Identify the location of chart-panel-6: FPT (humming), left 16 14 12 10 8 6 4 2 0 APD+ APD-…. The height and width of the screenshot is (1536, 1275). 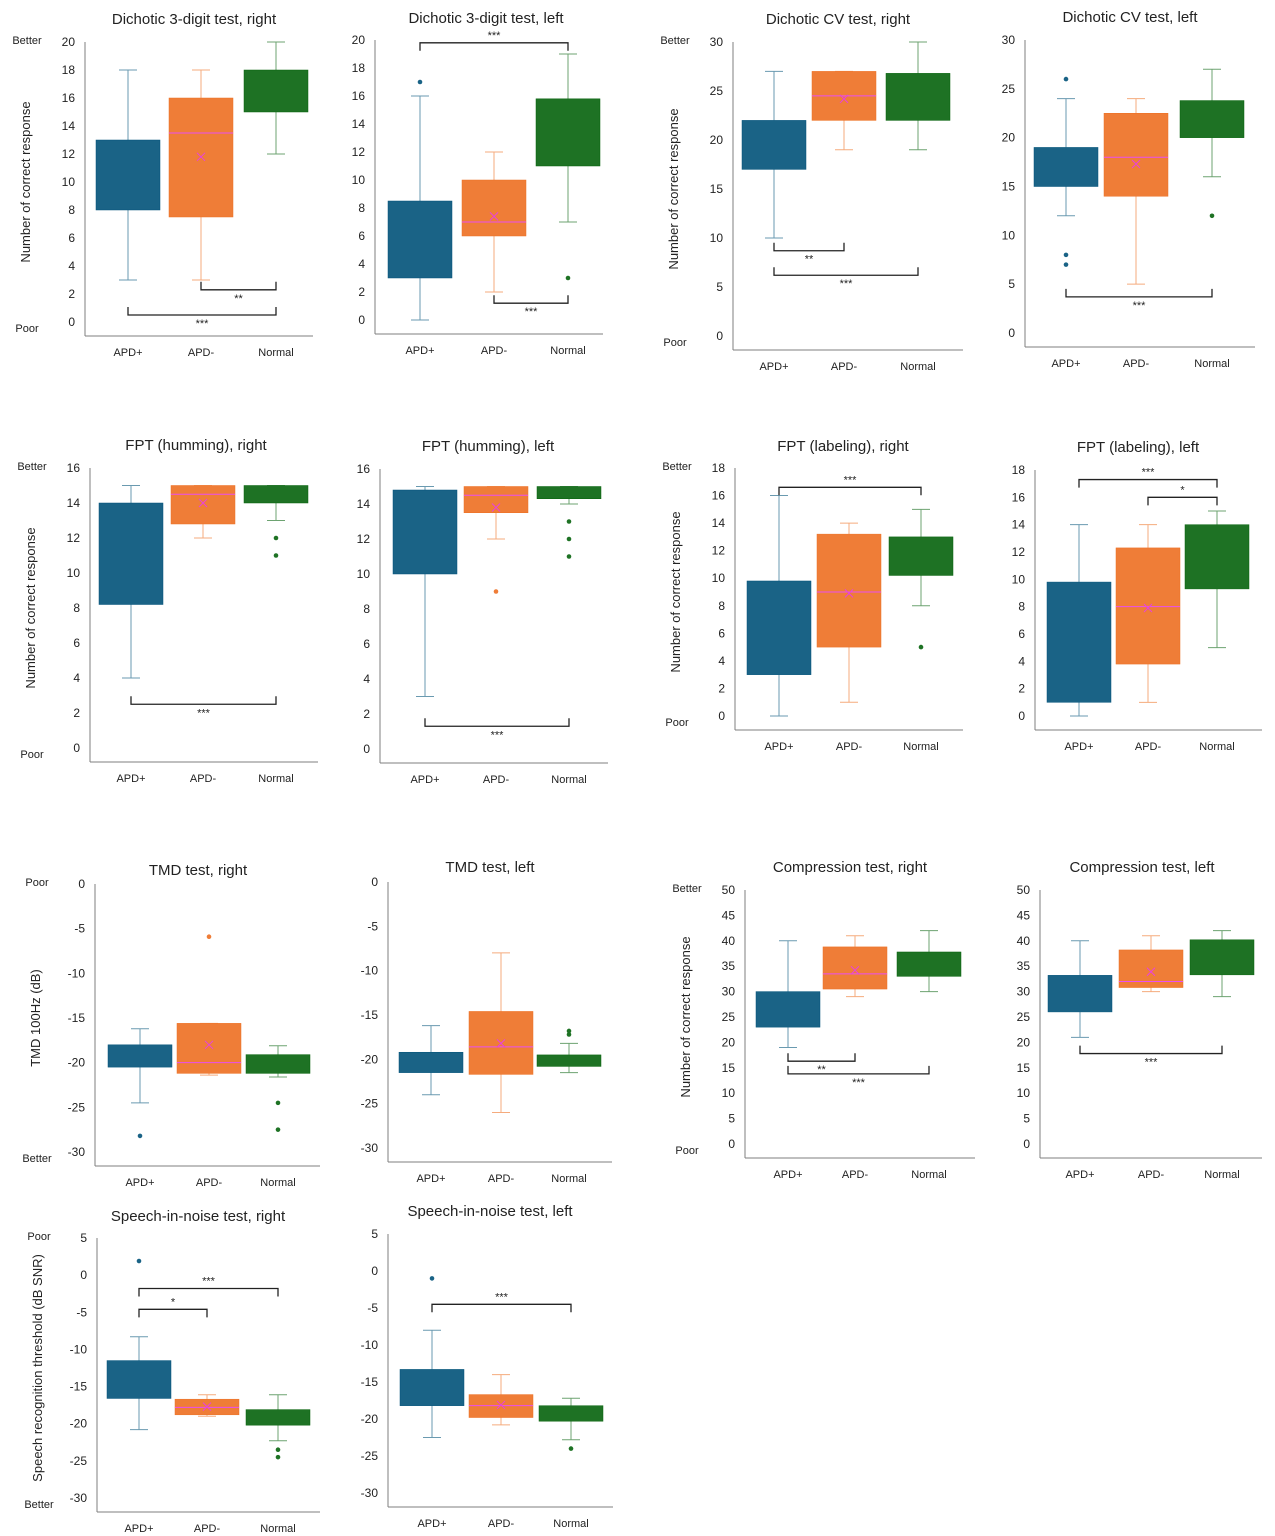
(482, 612).